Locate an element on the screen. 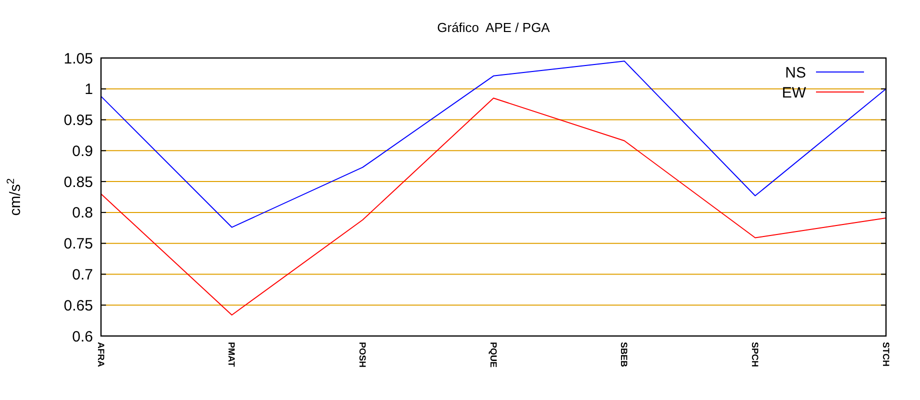  x-tick-label: AFRA is located at coordinates (101, 355).